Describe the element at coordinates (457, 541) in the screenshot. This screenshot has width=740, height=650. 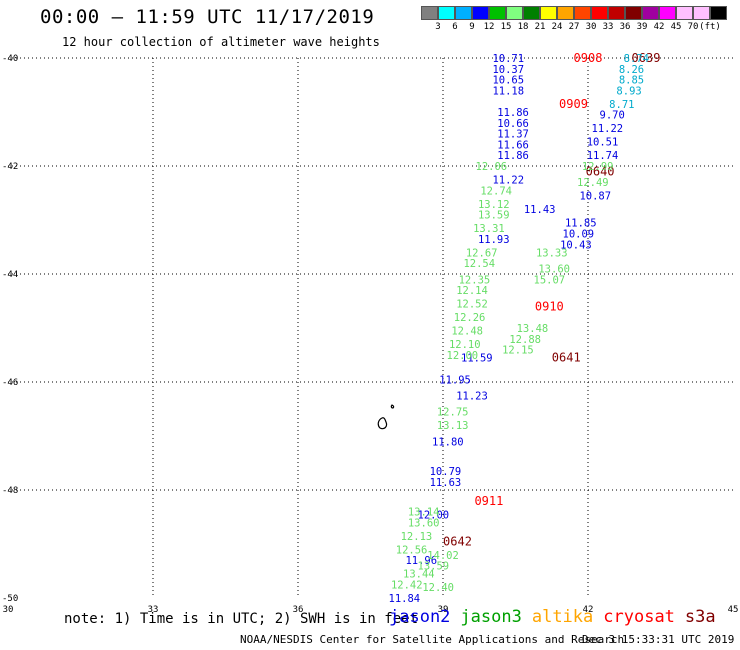
I see `point-label-s3a: 0642` at that location.